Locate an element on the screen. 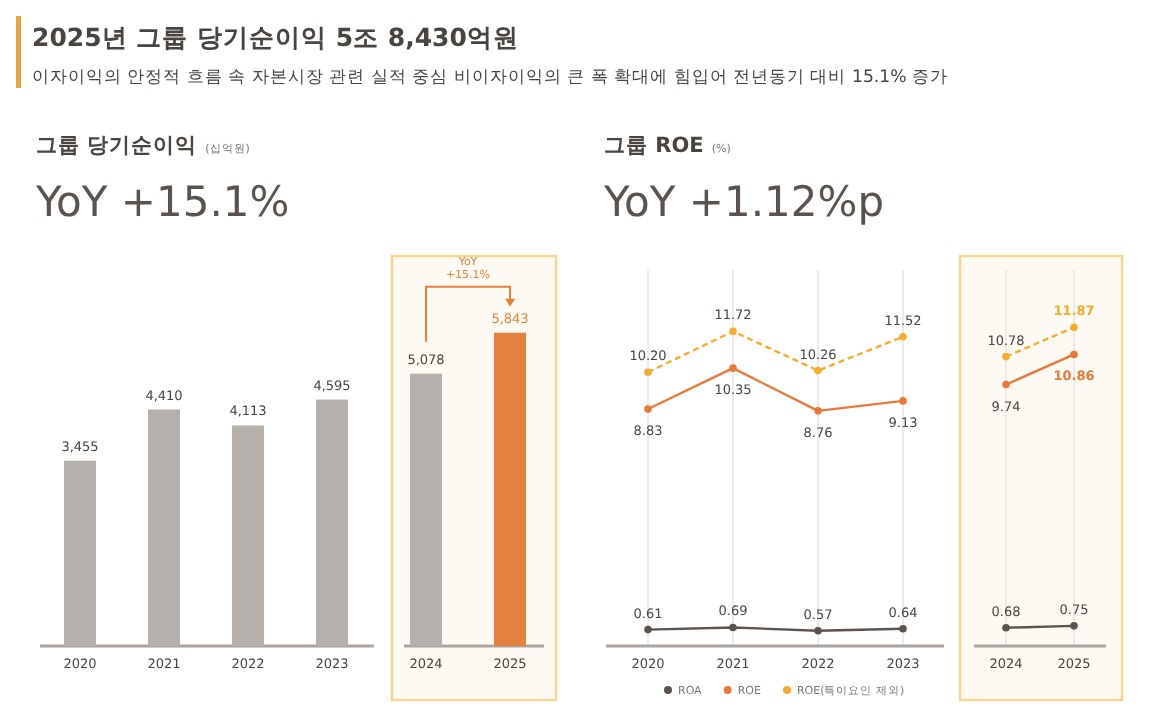 The image size is (1160, 704). text: 이자이익의 안정적 흐름 속 자본시장 관련 실적 중심 비이자이익의 큰 폭 확대에 힘입어 전년동기 대비 15.1% 증가 is located at coordinates (490, 78).